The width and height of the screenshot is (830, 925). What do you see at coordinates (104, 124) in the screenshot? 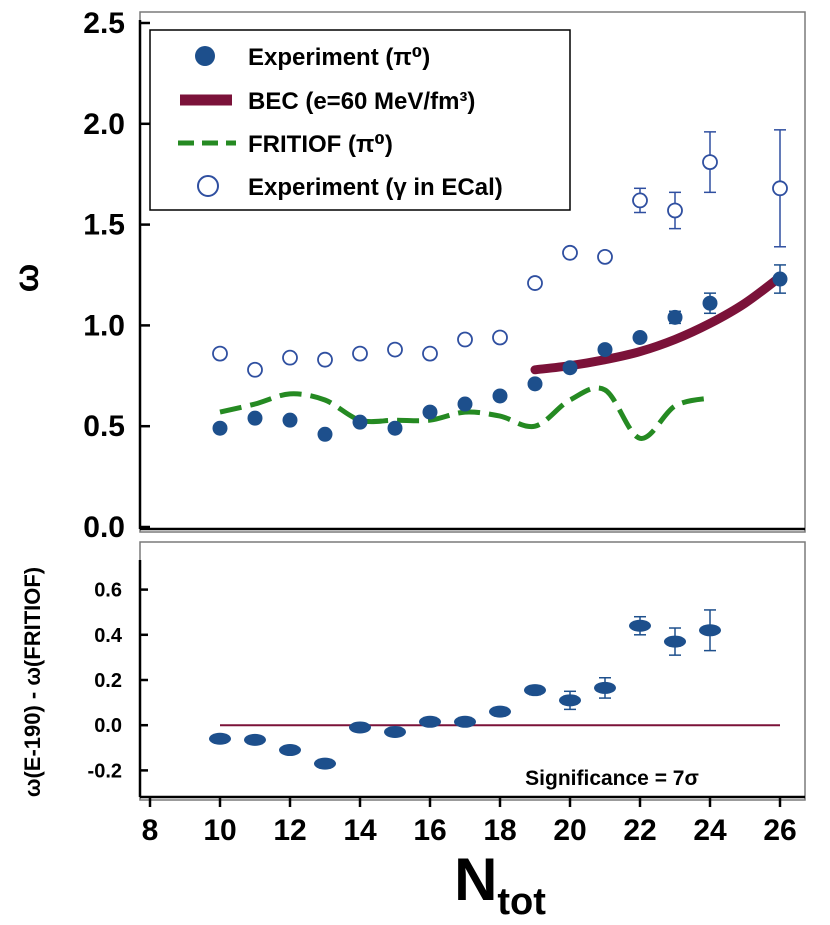
I see `top-y-tick-label: 2.0` at bounding box center [104, 124].